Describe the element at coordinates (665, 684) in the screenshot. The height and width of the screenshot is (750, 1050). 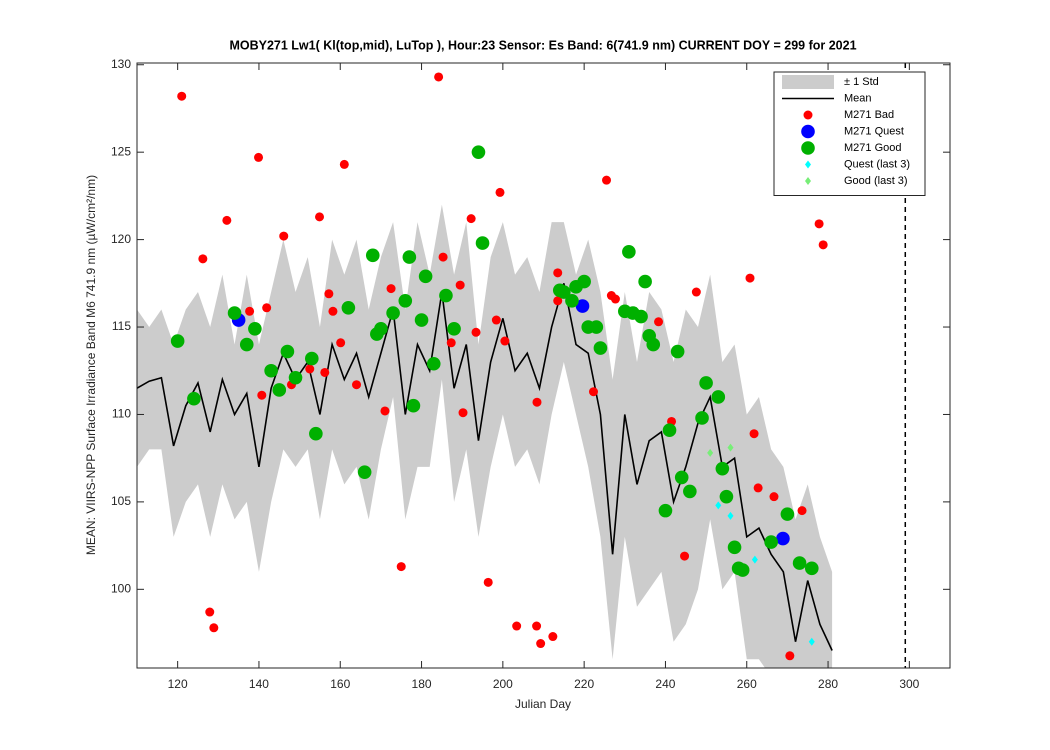
I see `x-tick-label: 240` at that location.